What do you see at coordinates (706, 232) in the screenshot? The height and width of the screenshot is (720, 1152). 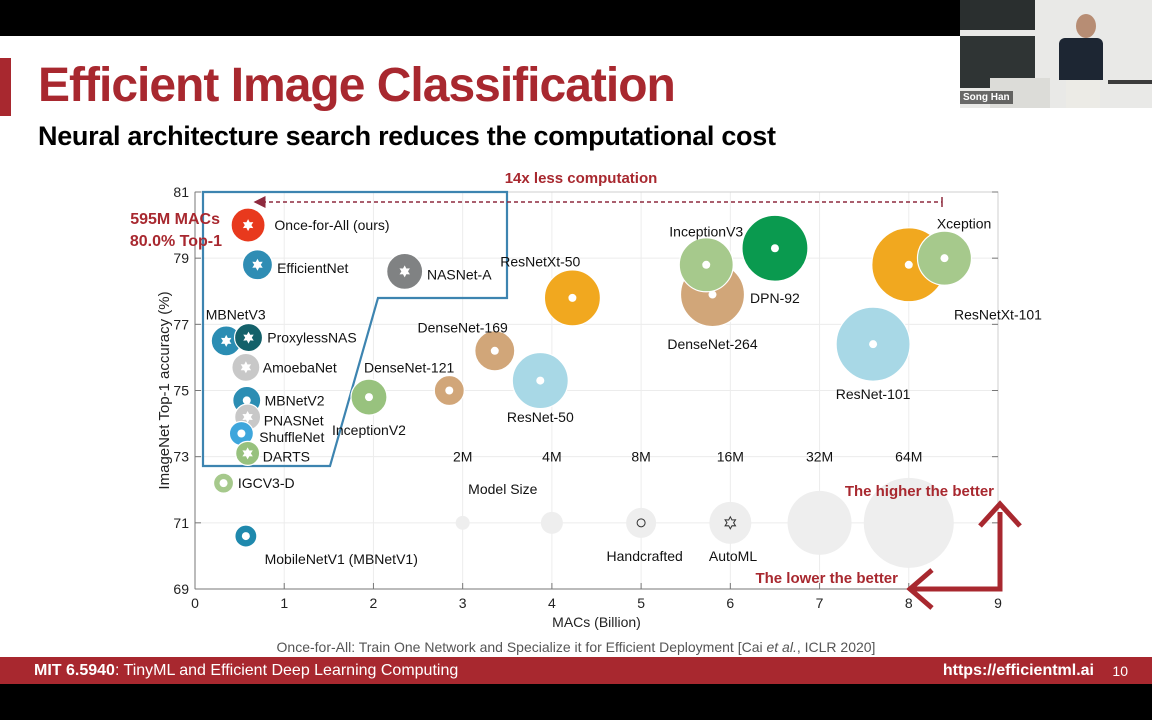 I see `bubble-label: InceptionV3` at bounding box center [706, 232].